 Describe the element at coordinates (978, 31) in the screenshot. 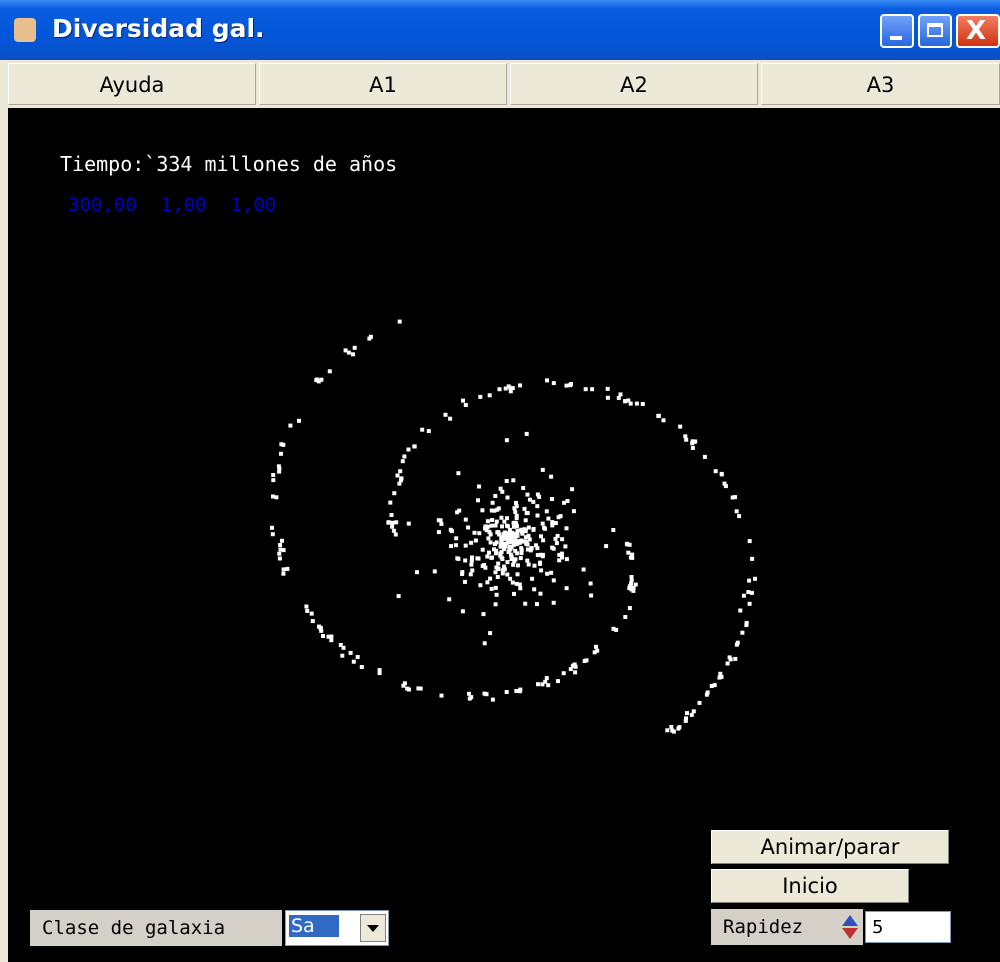

I see `close-button: X` at that location.